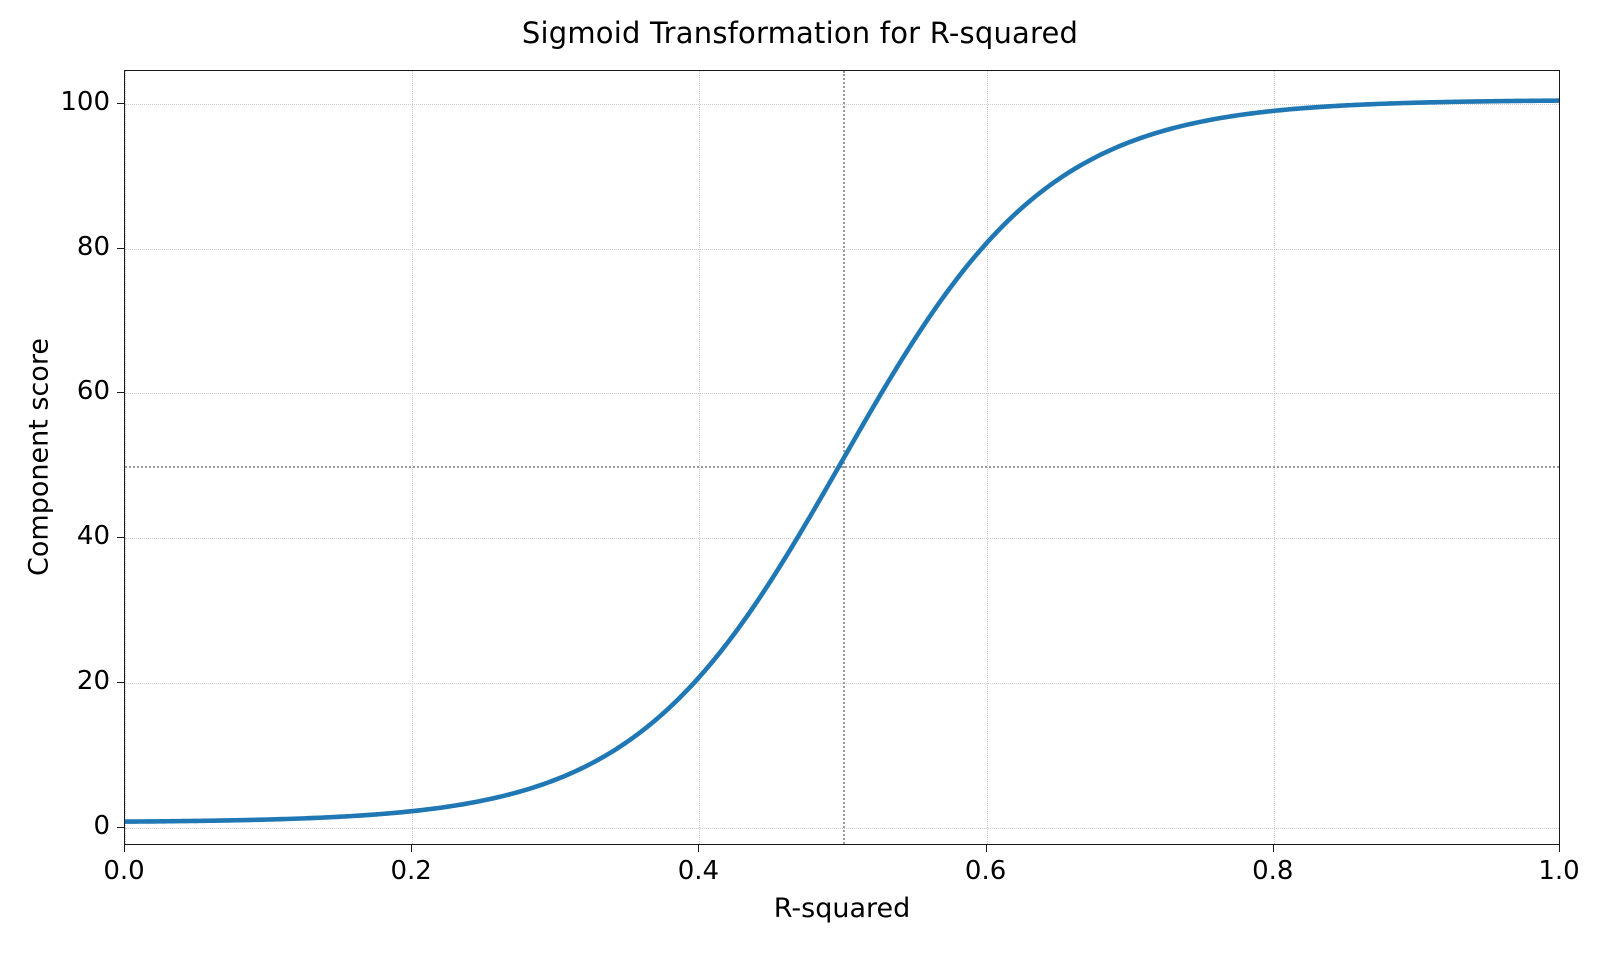 The image size is (1600, 960). What do you see at coordinates (93, 681) in the screenshot?
I see `ytick-label: 20` at bounding box center [93, 681].